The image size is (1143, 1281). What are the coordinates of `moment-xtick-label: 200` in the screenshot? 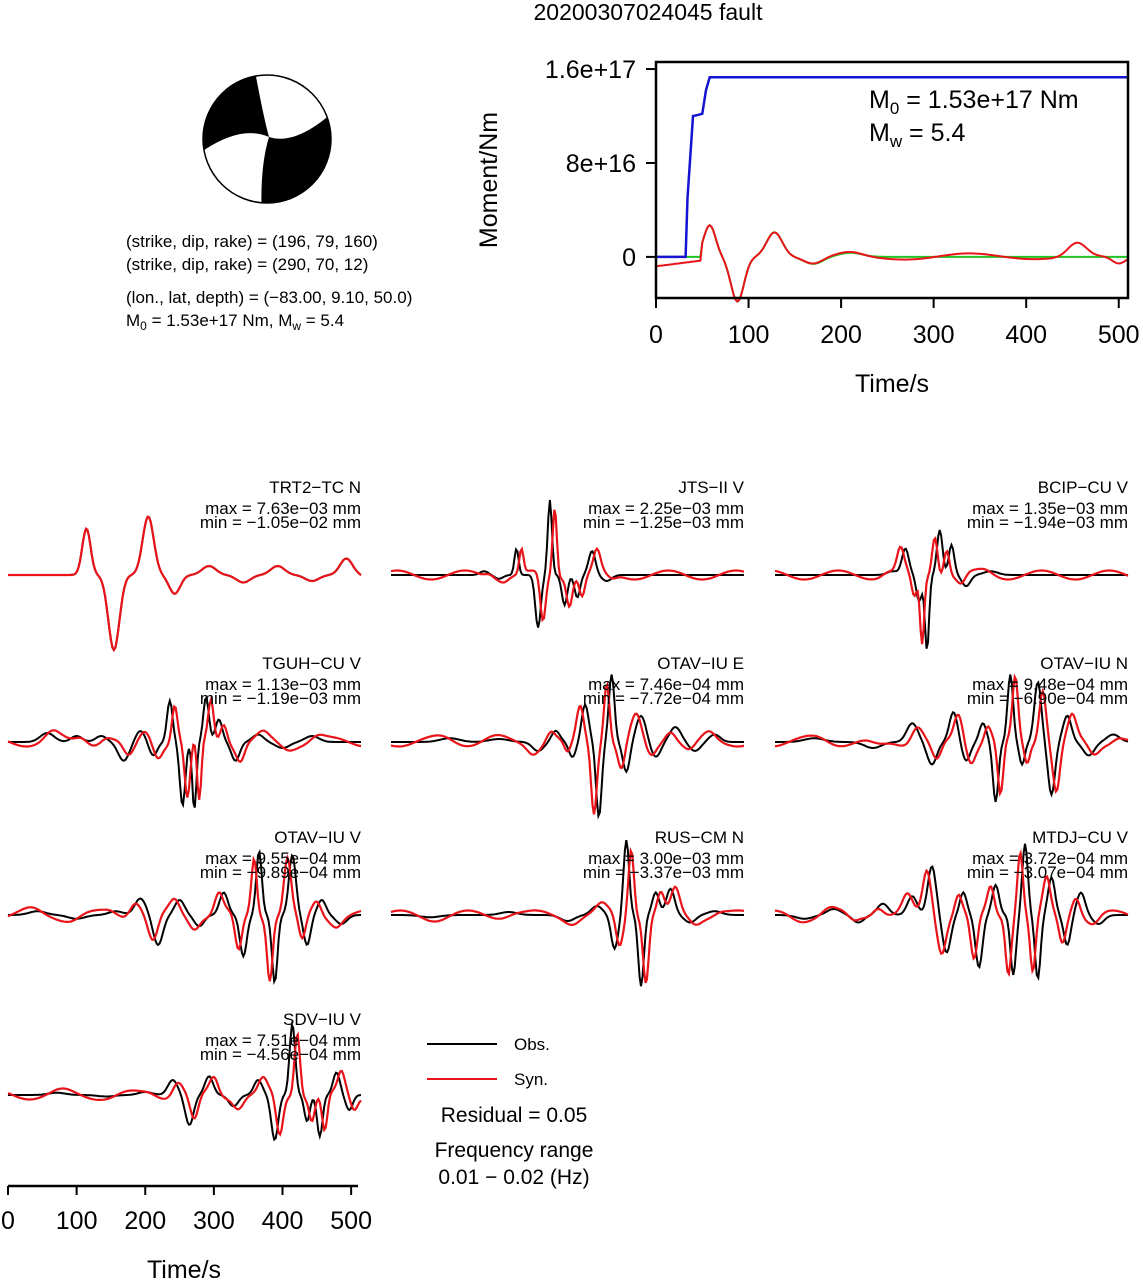 It's located at (841, 335).